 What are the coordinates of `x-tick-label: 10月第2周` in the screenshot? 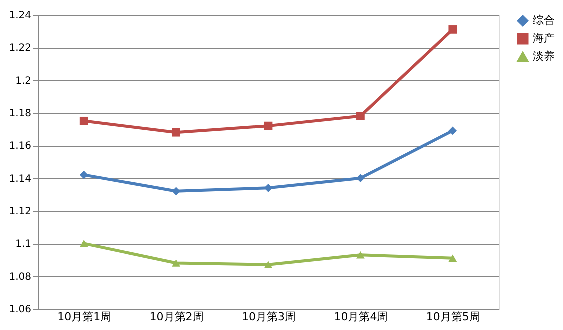 It's located at (177, 317).